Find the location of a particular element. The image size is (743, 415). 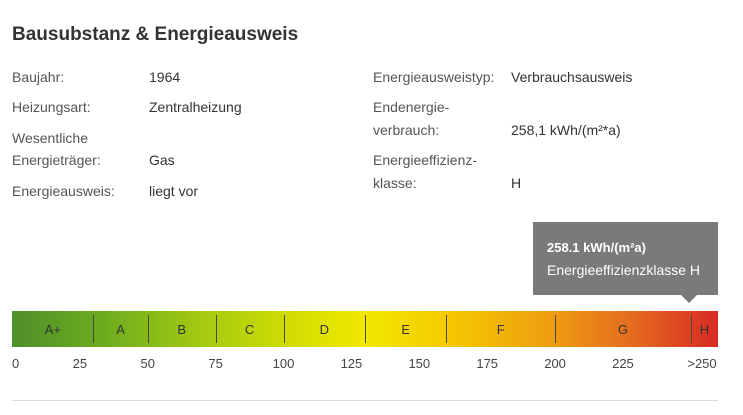

scale-tick-label: 125 is located at coordinates (351, 363).